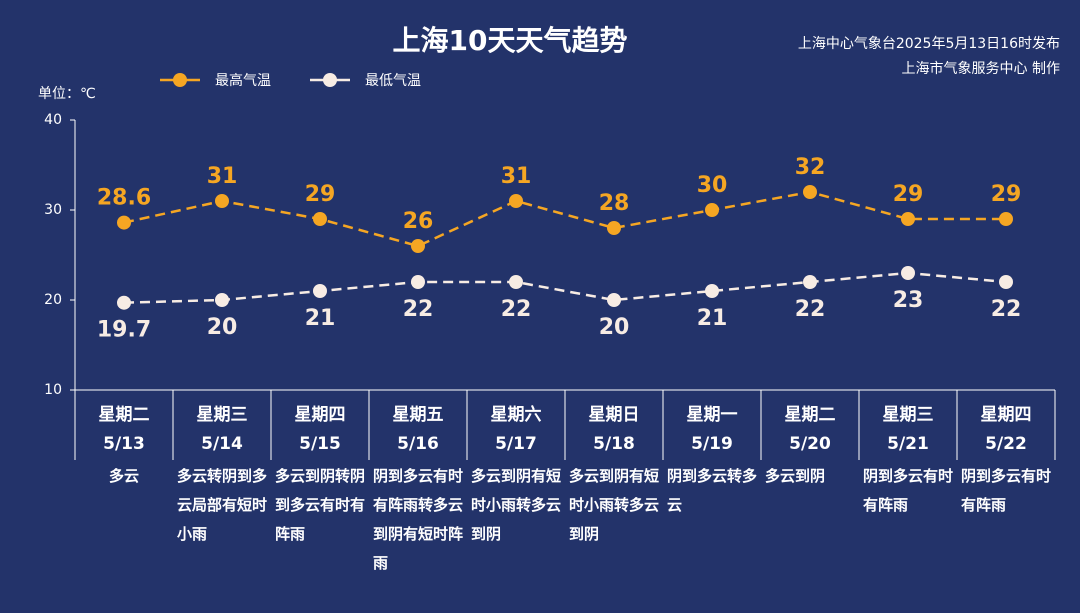 Image resolution: width=1080 pixels, height=613 pixels. I want to click on date-label: 5/14, so click(222, 444).